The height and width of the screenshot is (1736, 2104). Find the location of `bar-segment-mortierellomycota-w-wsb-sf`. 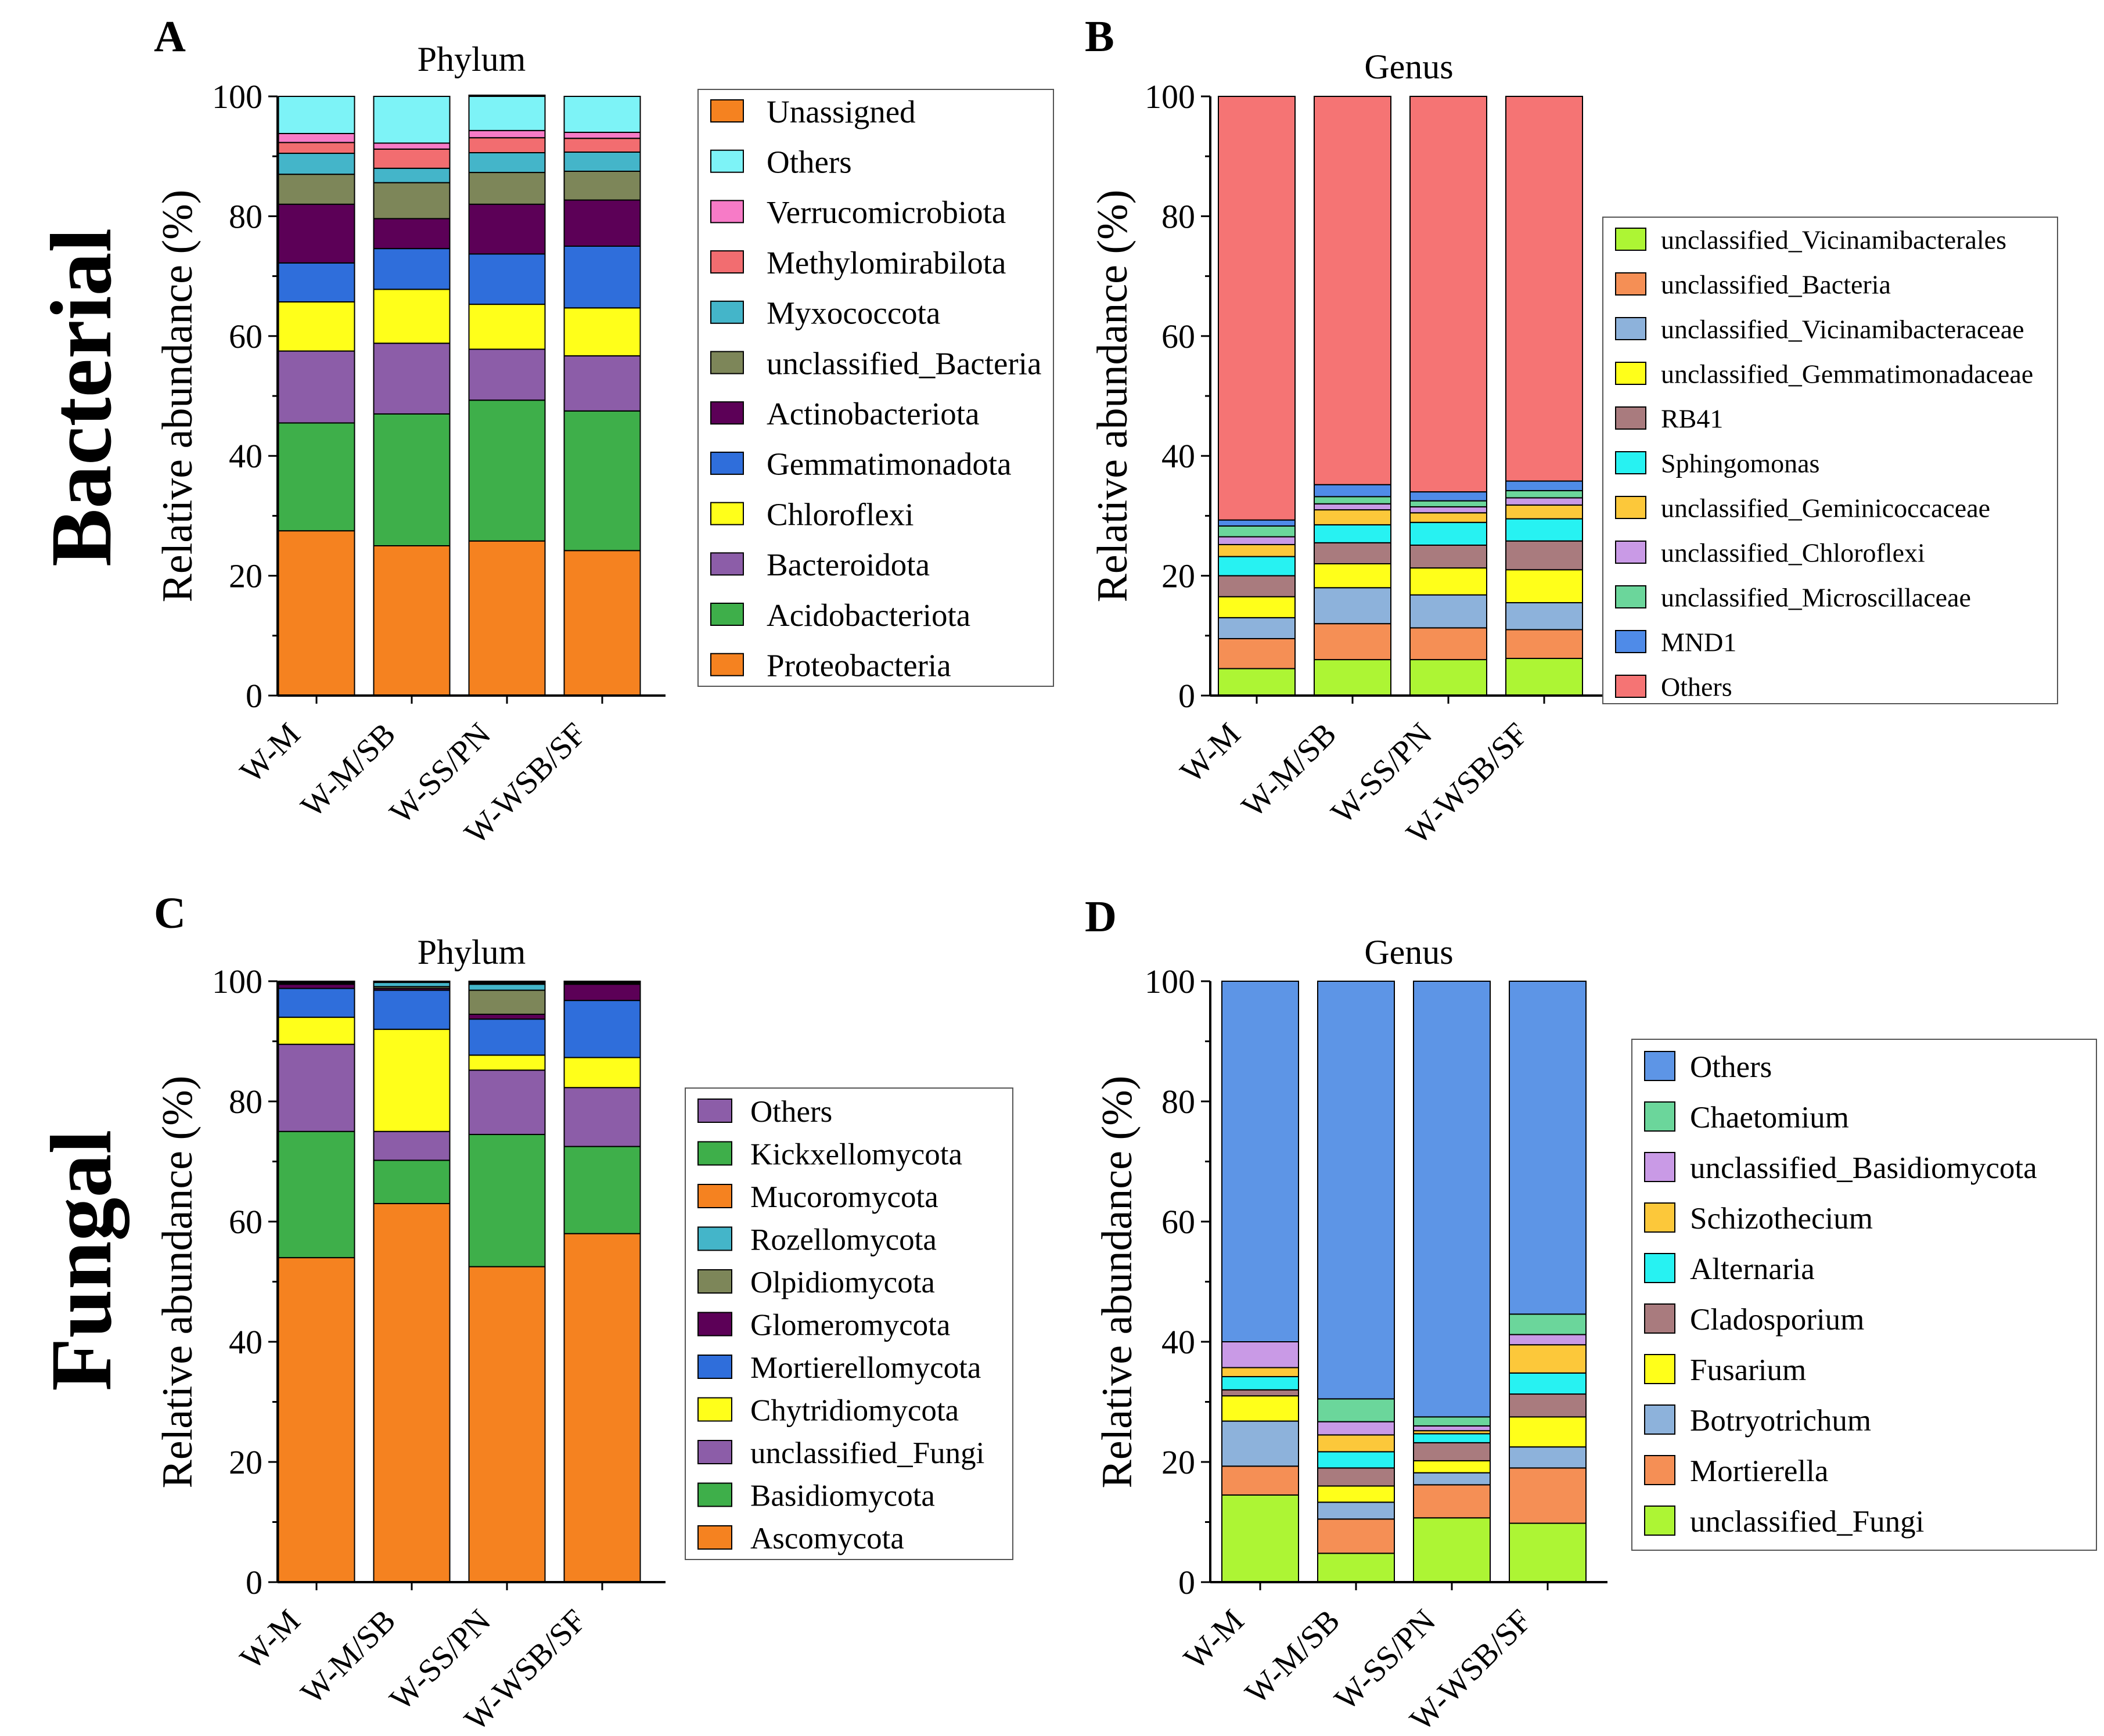

bar-segment-mortierellomycota-w-wsb-sf is located at coordinates (602, 1029).